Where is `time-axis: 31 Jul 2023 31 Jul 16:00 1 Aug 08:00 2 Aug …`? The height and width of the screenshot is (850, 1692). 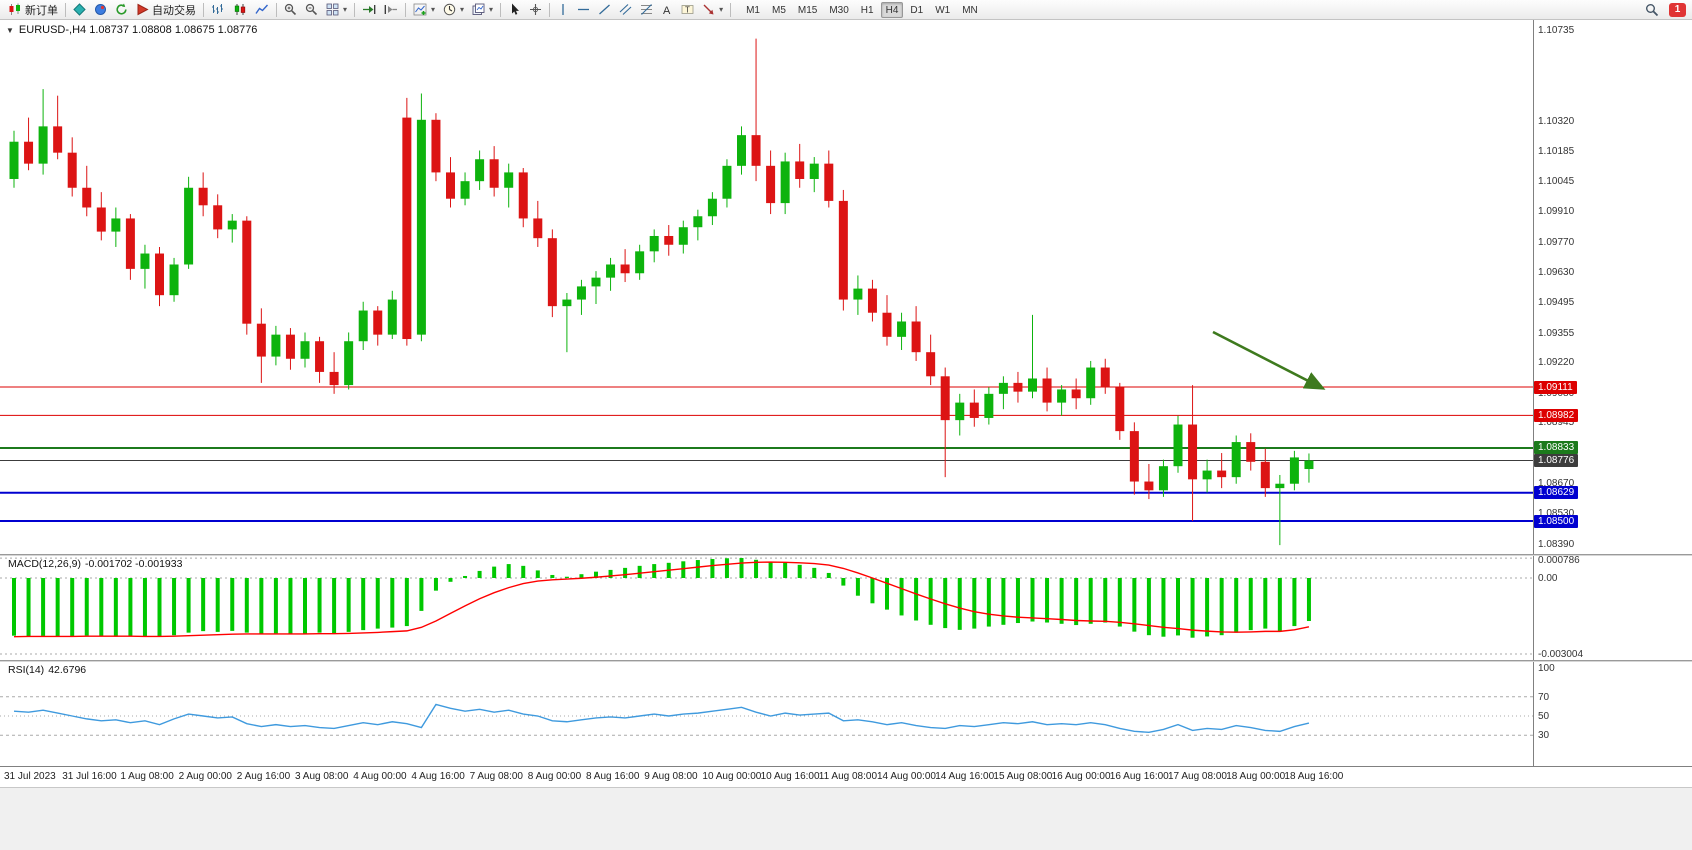
time-axis: 31 Jul 2023 31 Jul 16:00 1 Aug 08:00 2 Aug … is located at coordinates (846, 776).